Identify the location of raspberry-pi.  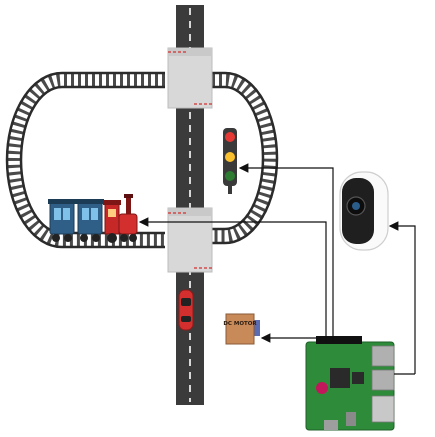
(350, 383).